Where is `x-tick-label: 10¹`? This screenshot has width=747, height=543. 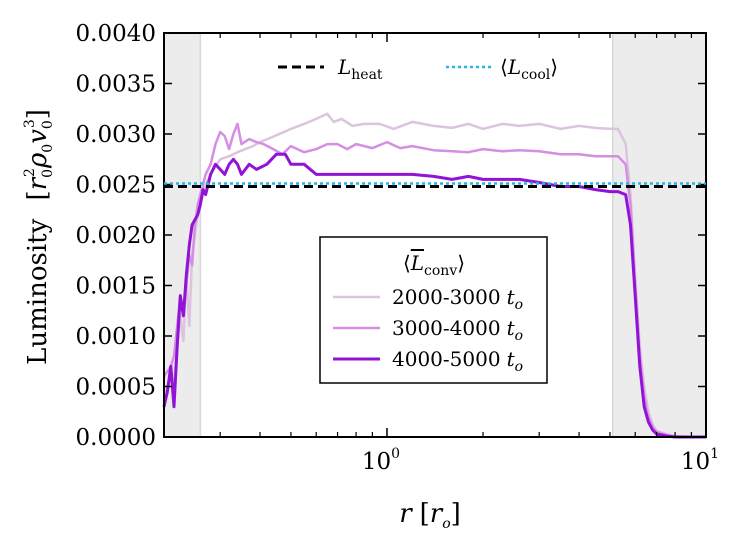
x-tick-label: 10¹ is located at coordinates (700, 460).